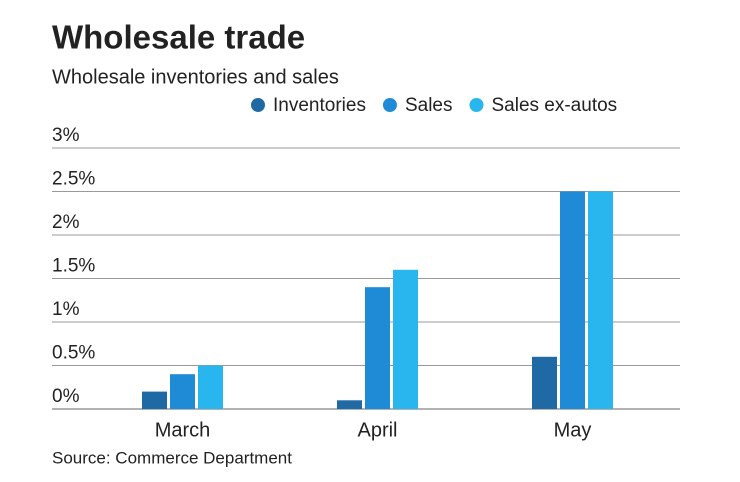  What do you see at coordinates (195, 77) in the screenshot?
I see `chart-subtitle: Wholesale inventories and sales` at bounding box center [195, 77].